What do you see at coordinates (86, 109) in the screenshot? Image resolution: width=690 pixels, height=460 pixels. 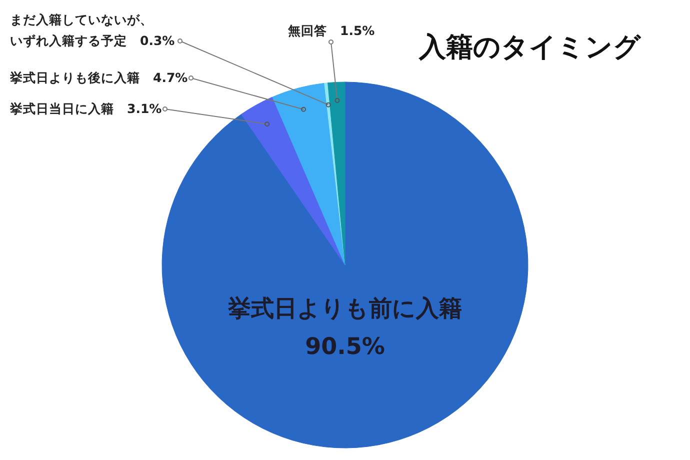 I see `slice-label: 挙式日当日に入籍 3.1%` at bounding box center [86, 109].